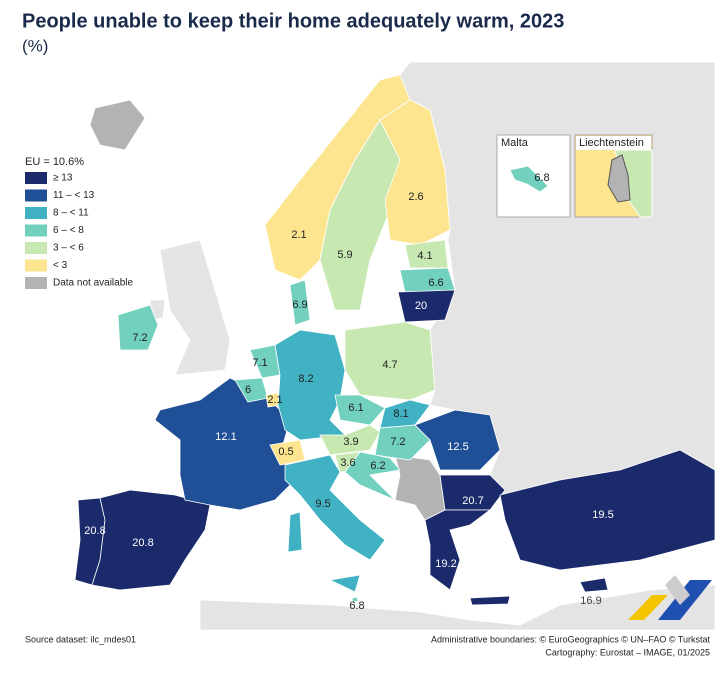 Image resolution: width=720 pixels, height=678 pixels. Describe the element at coordinates (259, 363) in the screenshot. I see `value-label: 7.1` at that location.